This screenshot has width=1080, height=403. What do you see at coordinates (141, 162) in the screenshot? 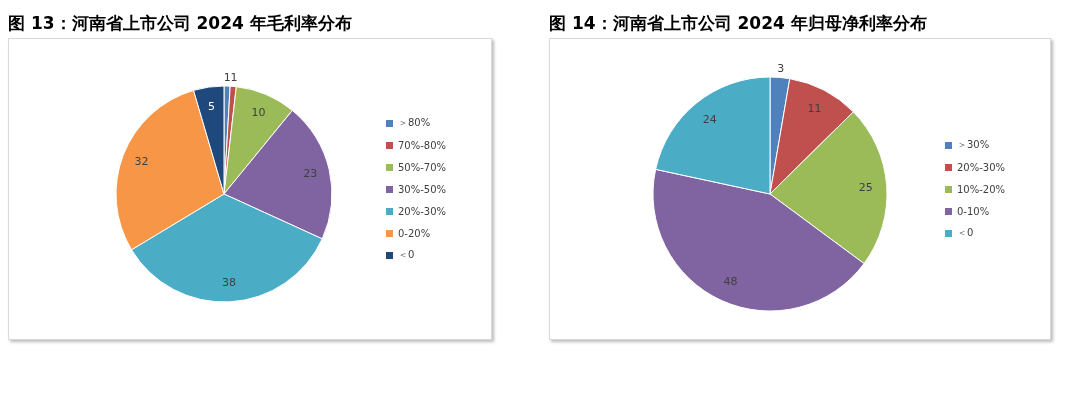
I see `data-label: 32` at bounding box center [141, 162].